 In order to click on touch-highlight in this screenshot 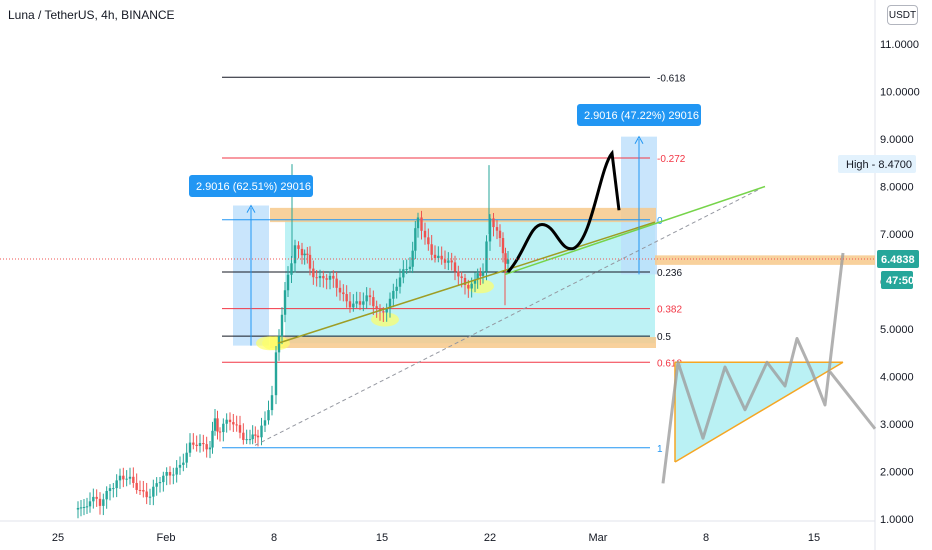, I will do `click(270, 343)`.